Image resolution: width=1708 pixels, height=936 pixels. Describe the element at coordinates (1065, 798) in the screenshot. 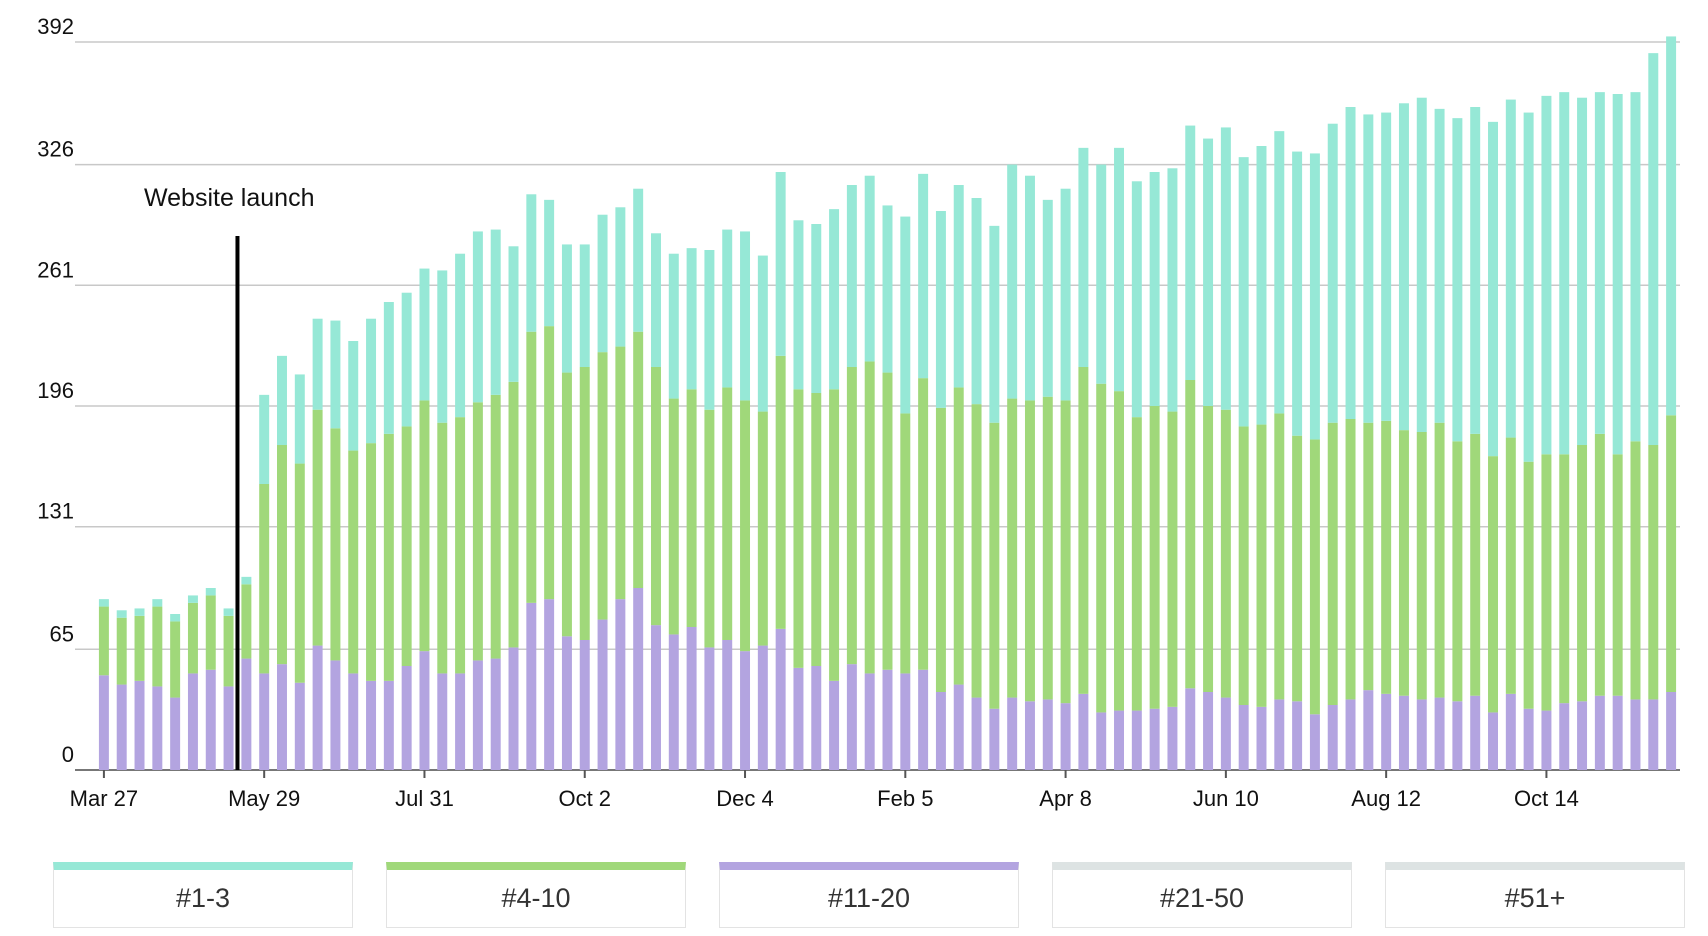

I see `x-tick-label: Apr 8` at that location.